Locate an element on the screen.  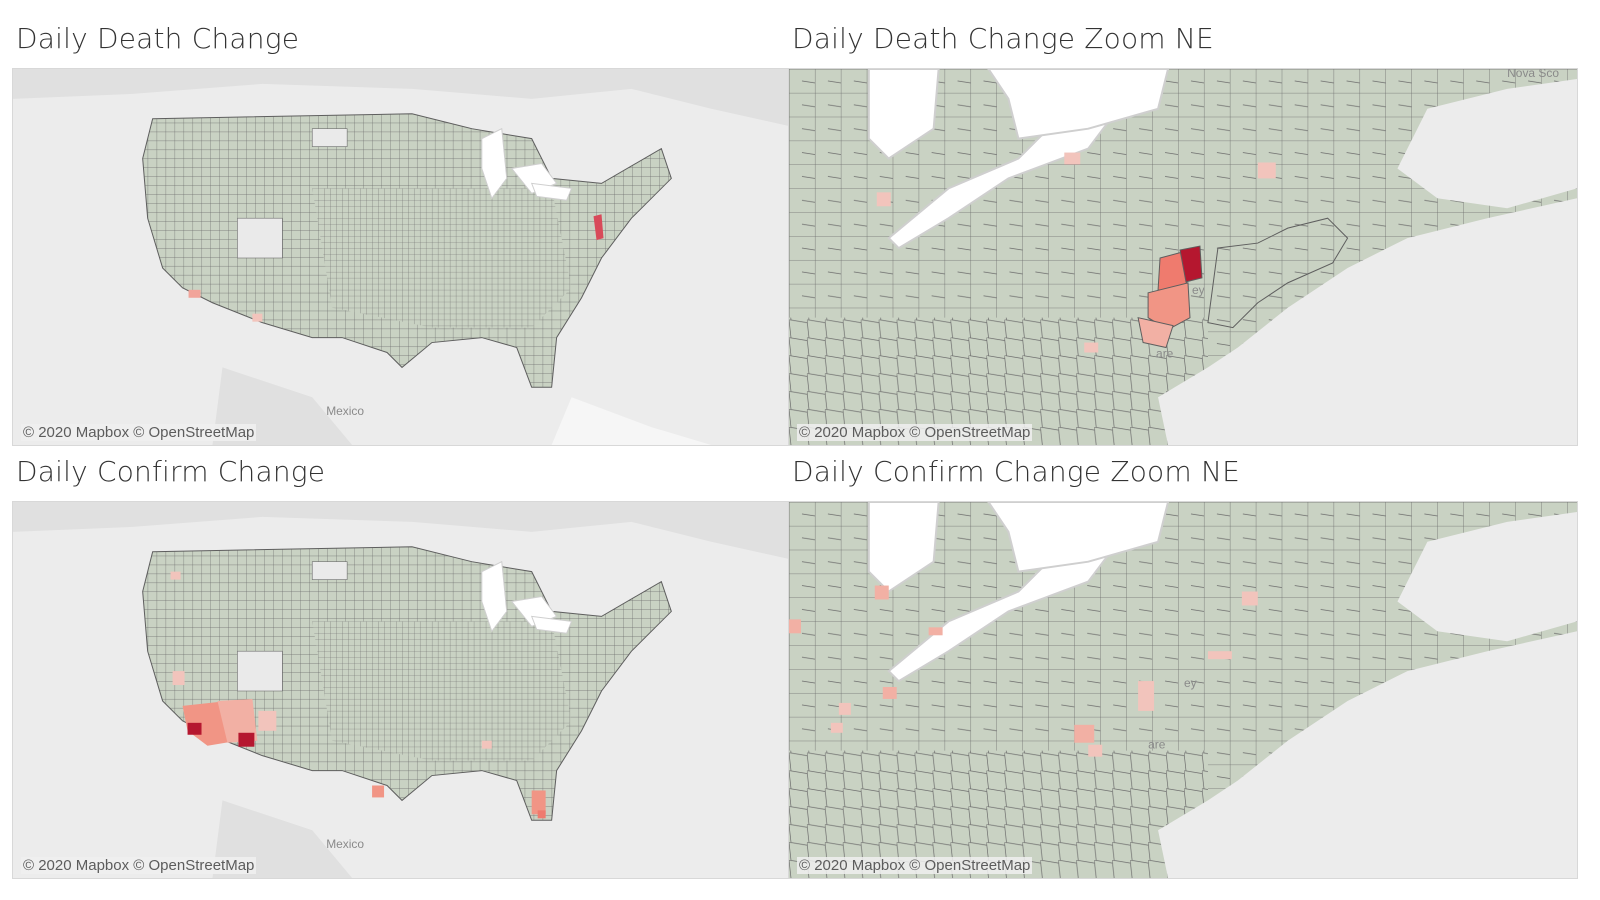
hotspot-va is located at coordinates (1095, 750).